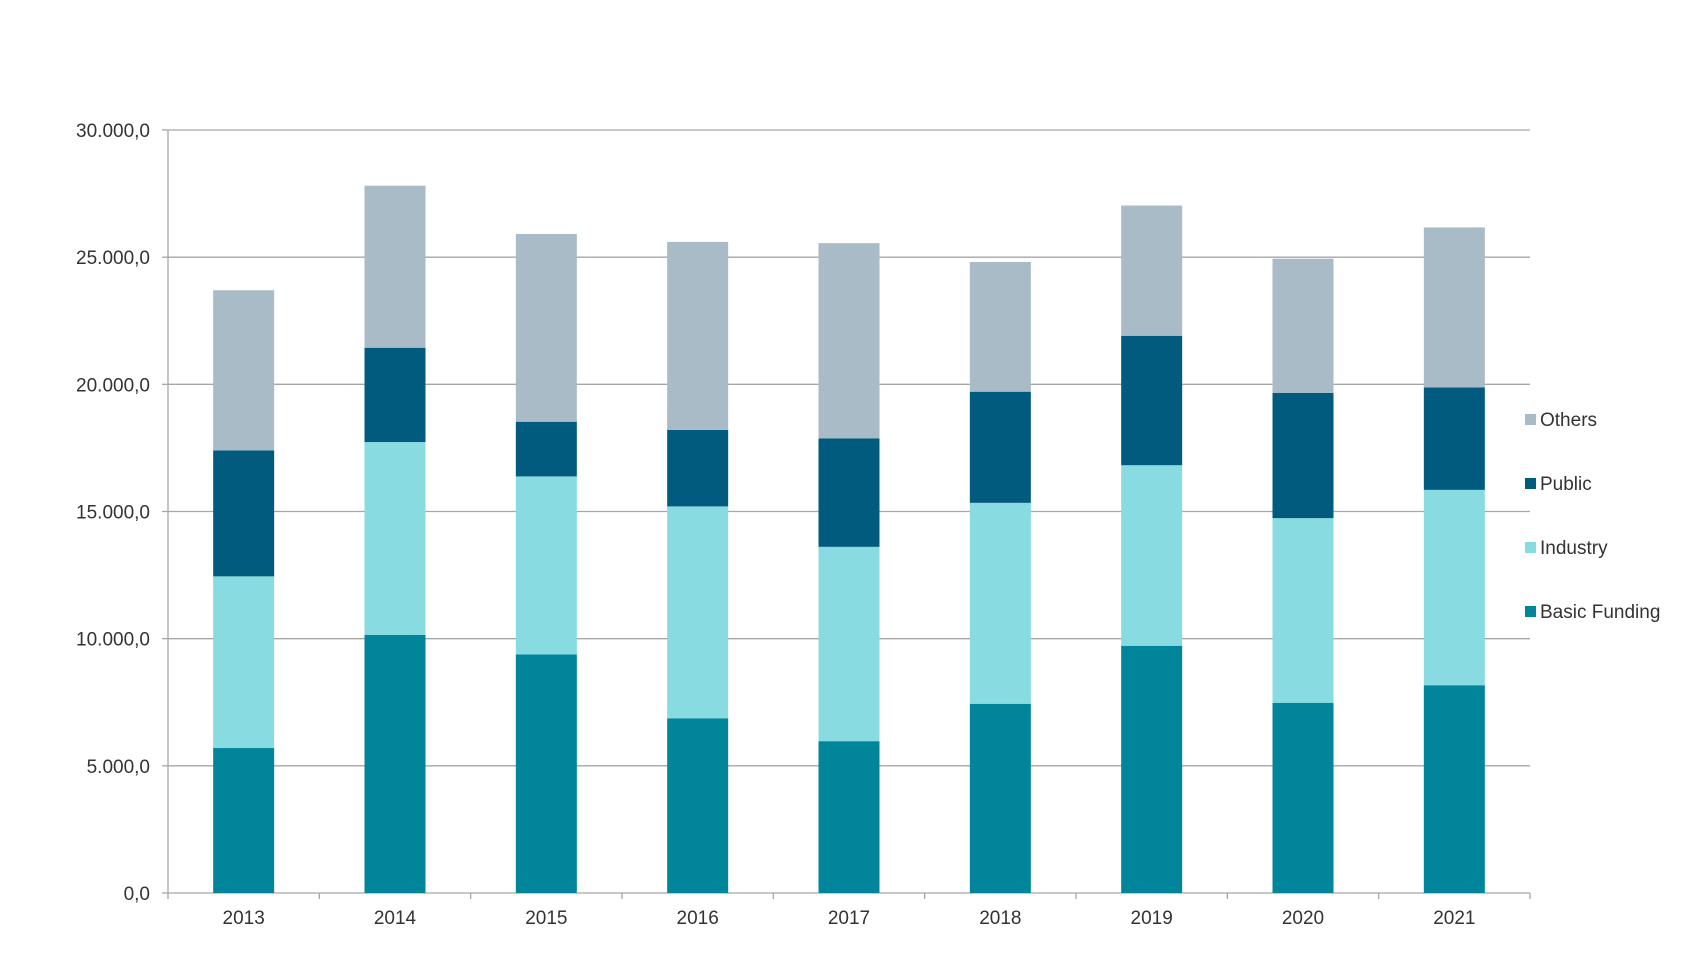 The height and width of the screenshot is (954, 1704). Describe the element at coordinates (1152, 555) in the screenshot. I see `bar-industry-2019` at that location.